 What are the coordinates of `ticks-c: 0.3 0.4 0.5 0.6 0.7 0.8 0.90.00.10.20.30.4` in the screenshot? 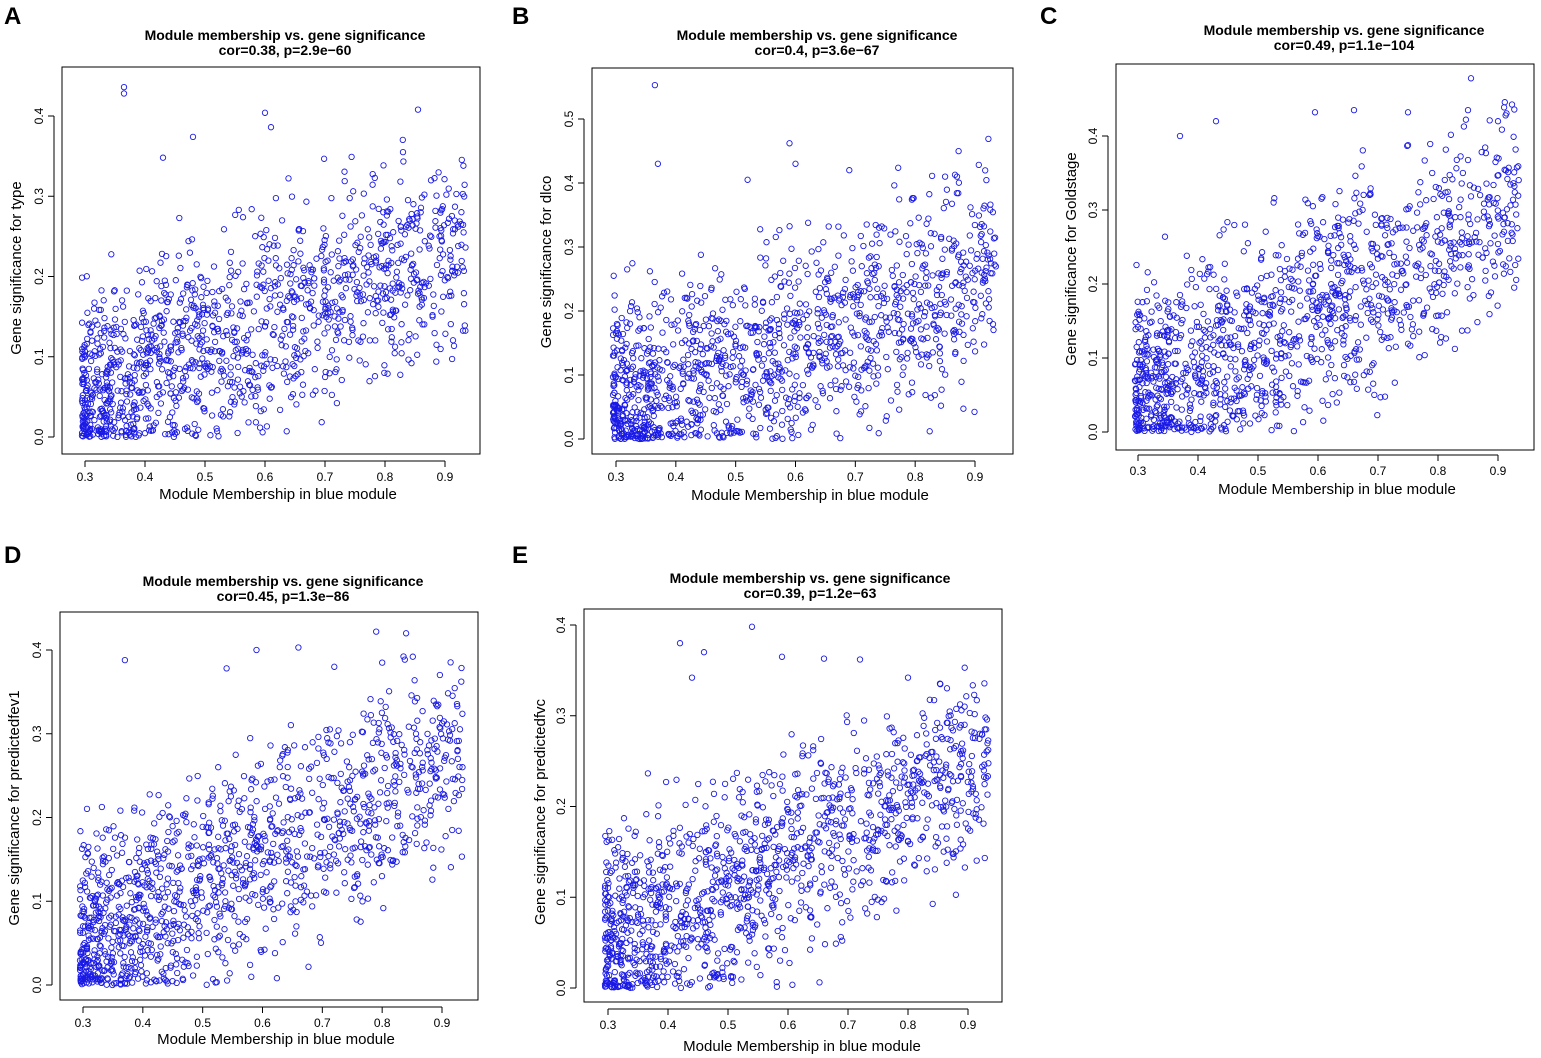 It's located at (1296, 302).